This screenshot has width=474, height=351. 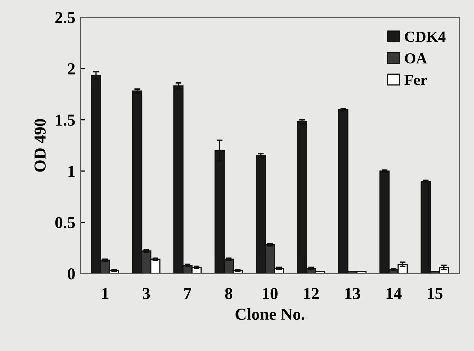 I want to click on y-tick-label: 1, so click(x=71, y=172).